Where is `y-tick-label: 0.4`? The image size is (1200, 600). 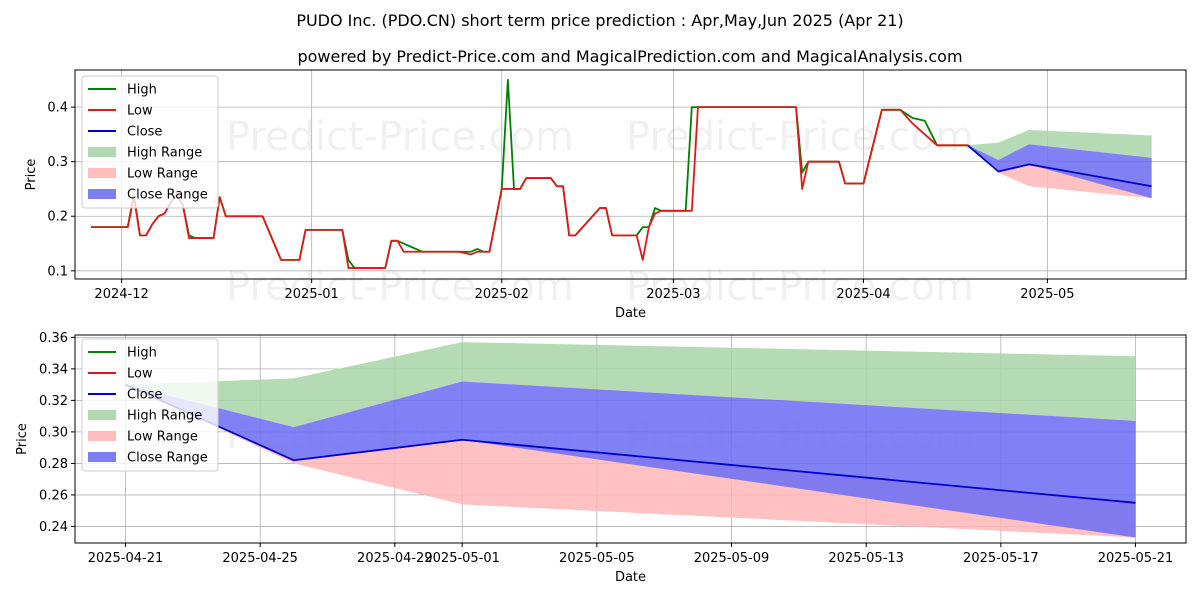
y-tick-label: 0.4 is located at coordinates (57, 108).